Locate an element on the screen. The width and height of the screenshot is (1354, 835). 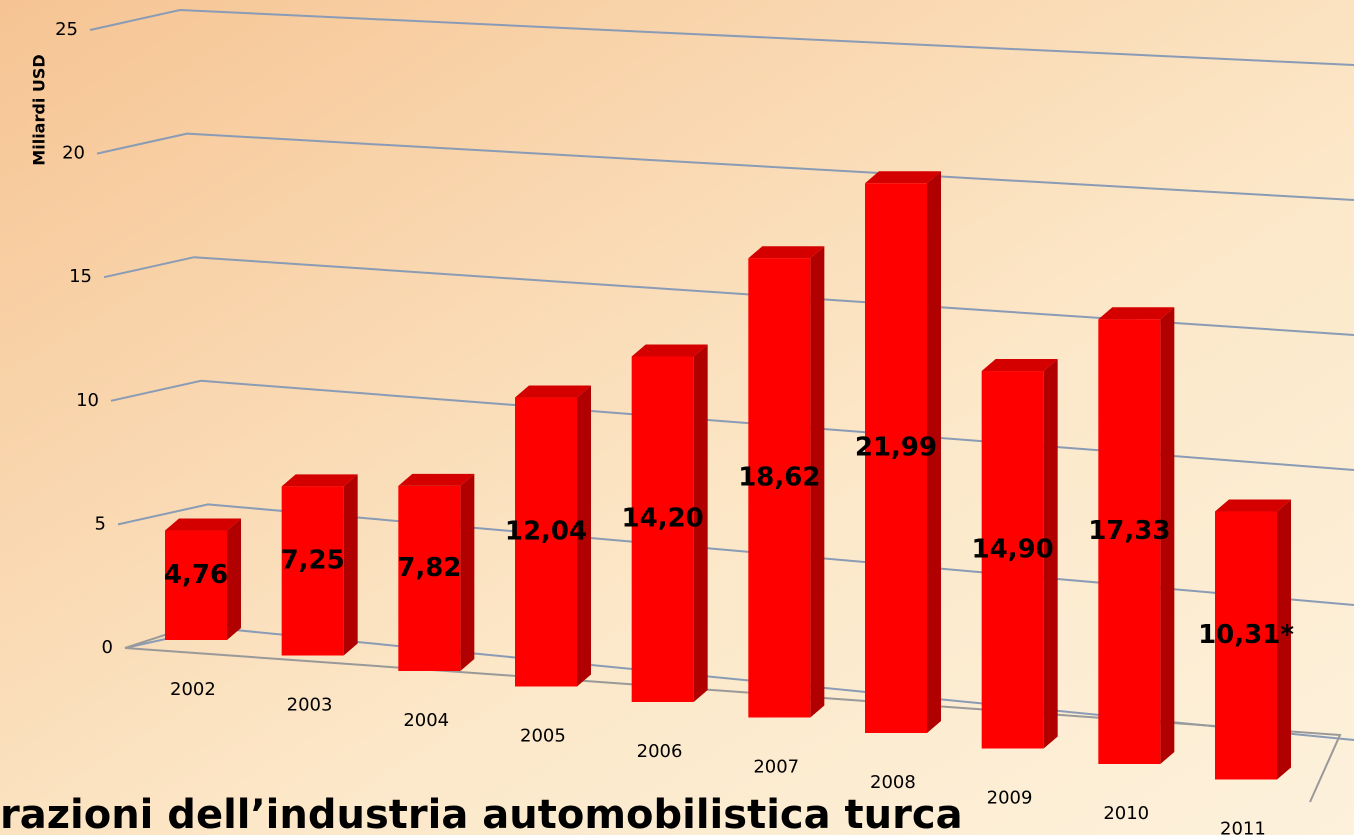
x-tick-label: 2008 is located at coordinates (893, 782).